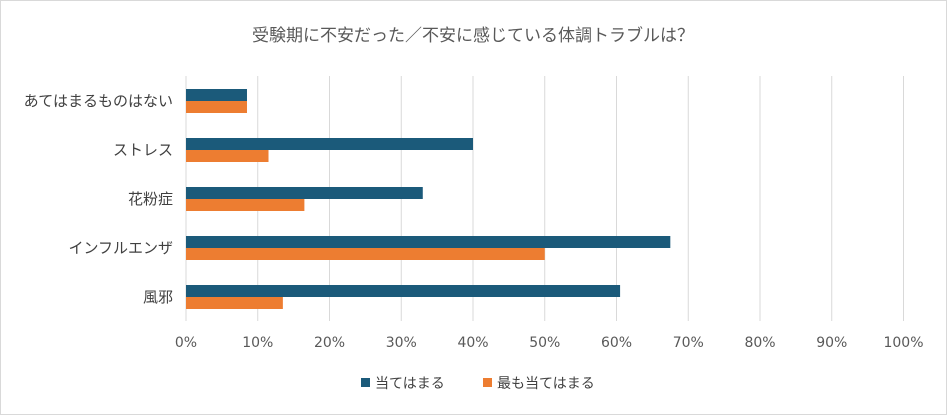  Describe the element at coordinates (759, 343) in the screenshot. I see `x-tick-label: 80%` at that location.